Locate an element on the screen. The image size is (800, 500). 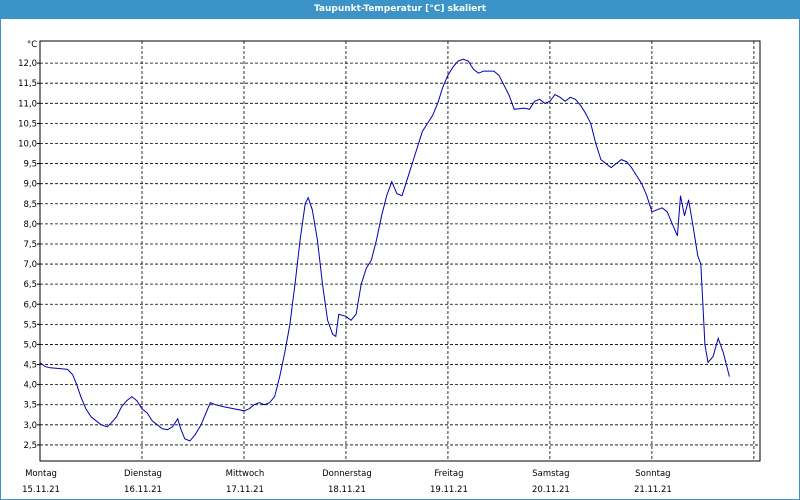
x-tick-date: 20.11.21 is located at coordinates (551, 490).